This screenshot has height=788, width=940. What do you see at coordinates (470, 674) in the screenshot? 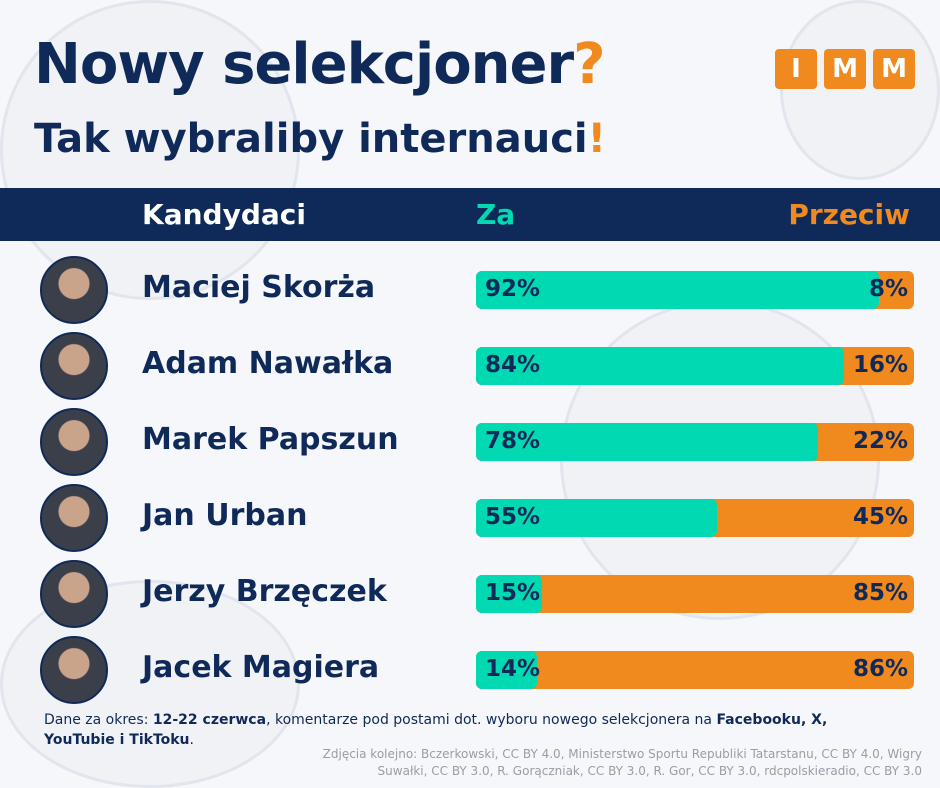
I see `candidate-row: Jacek Magiera 14% 86%` at bounding box center [470, 674].